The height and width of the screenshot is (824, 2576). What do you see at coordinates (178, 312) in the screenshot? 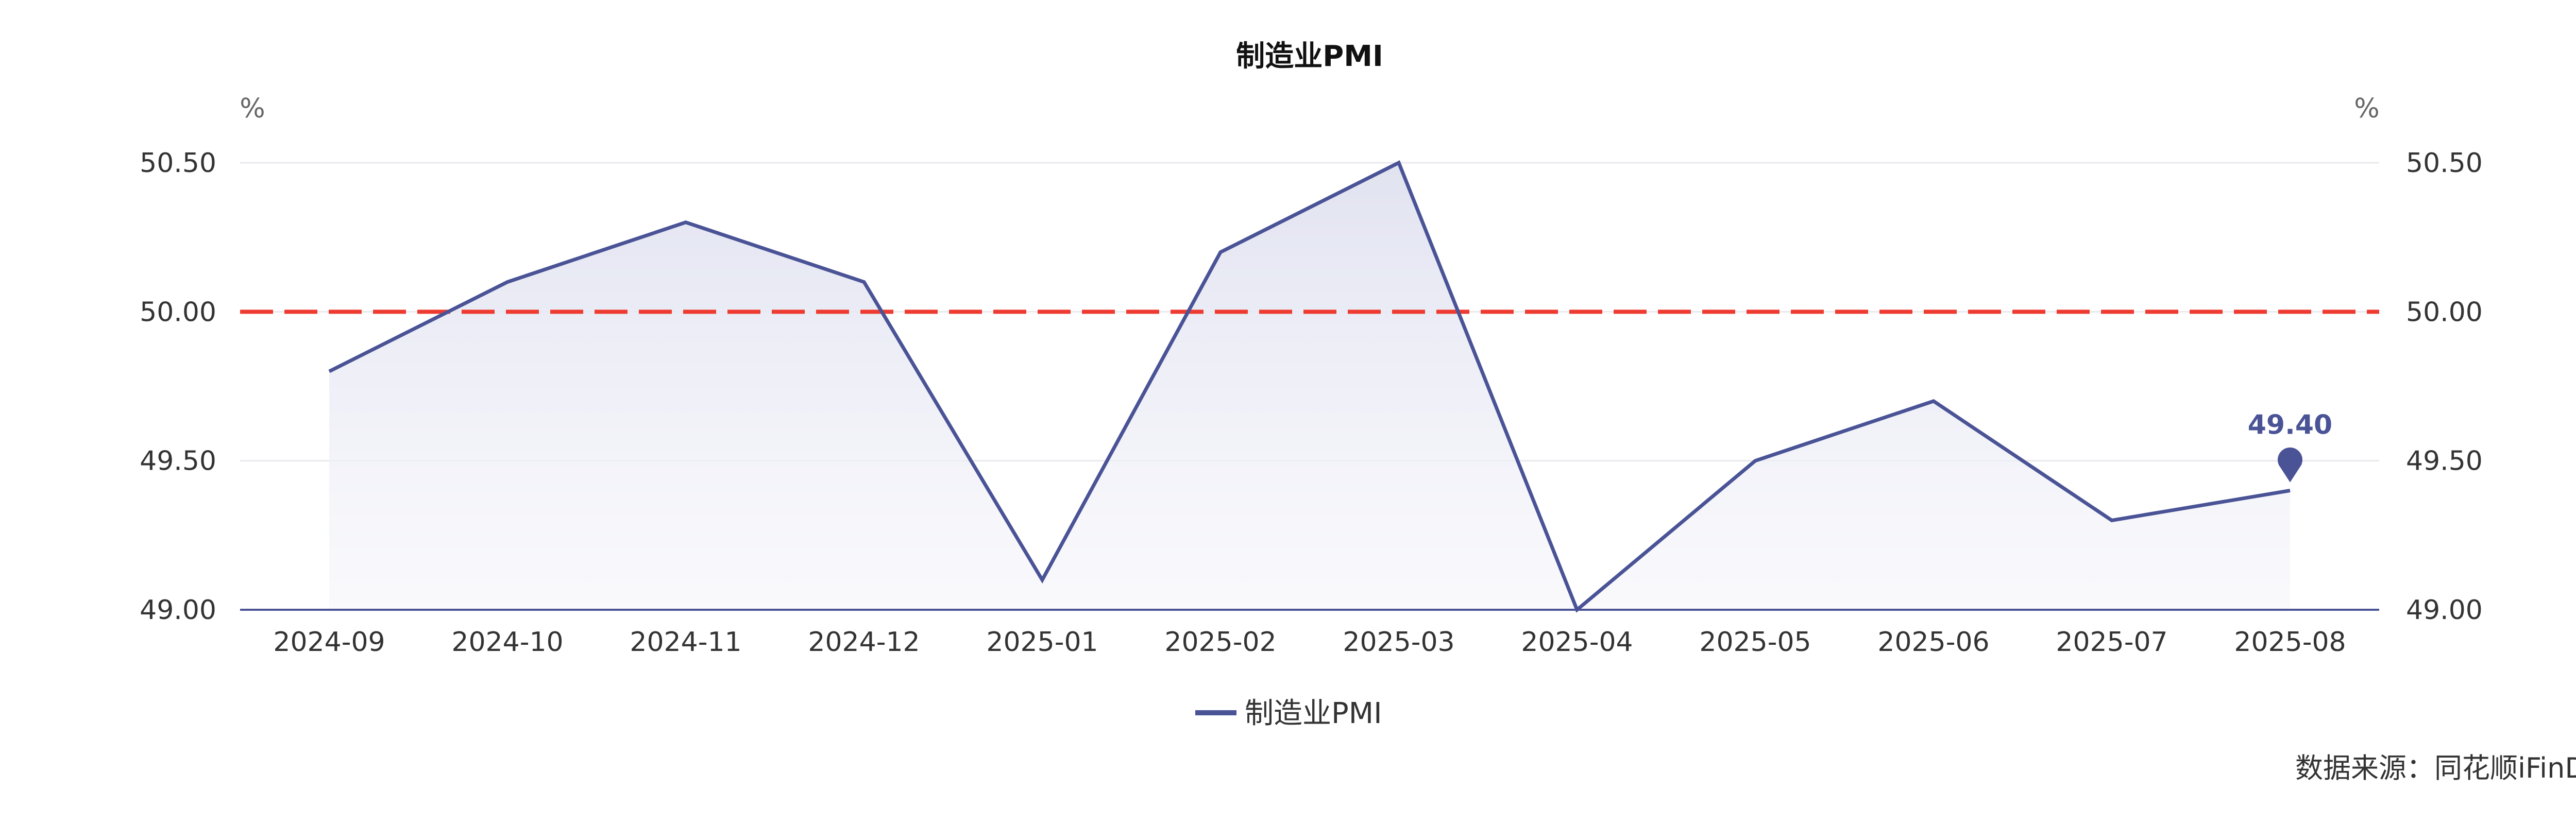
I see `y-tick-label-left: 50.00` at bounding box center [178, 312].